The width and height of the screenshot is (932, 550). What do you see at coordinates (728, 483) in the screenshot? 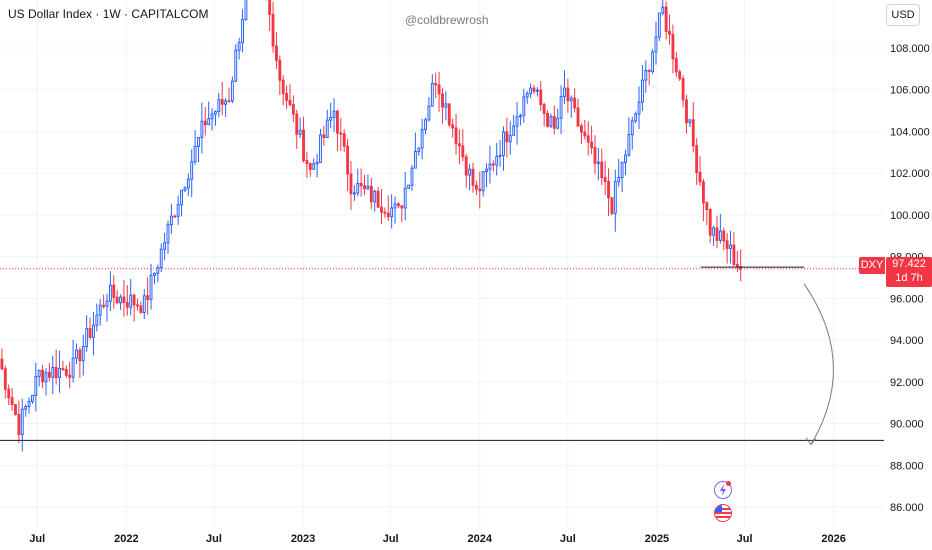
I see `event-dot-icon` at bounding box center [728, 483].